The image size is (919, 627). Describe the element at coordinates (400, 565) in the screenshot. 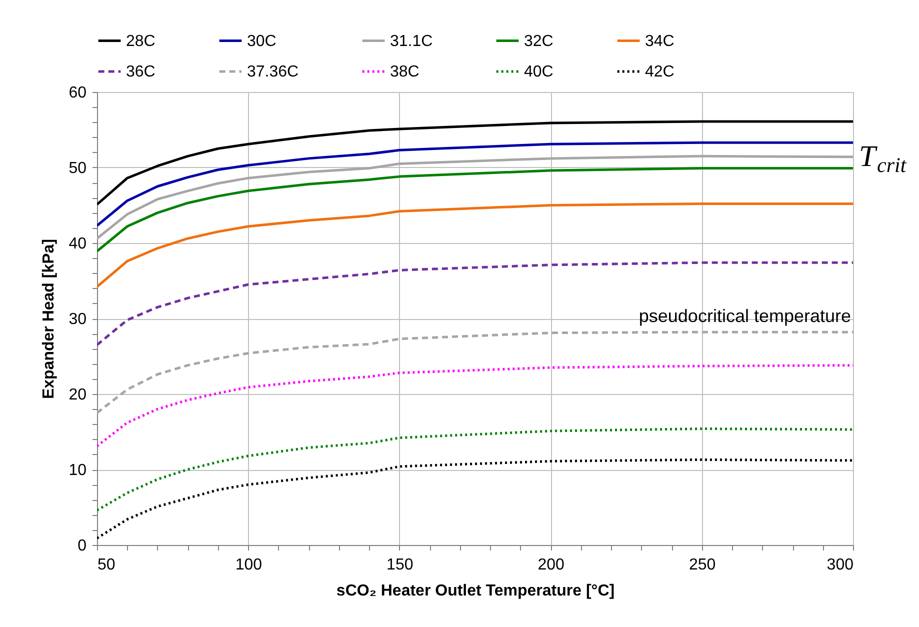

I see `x-tick-label: 150` at that location.